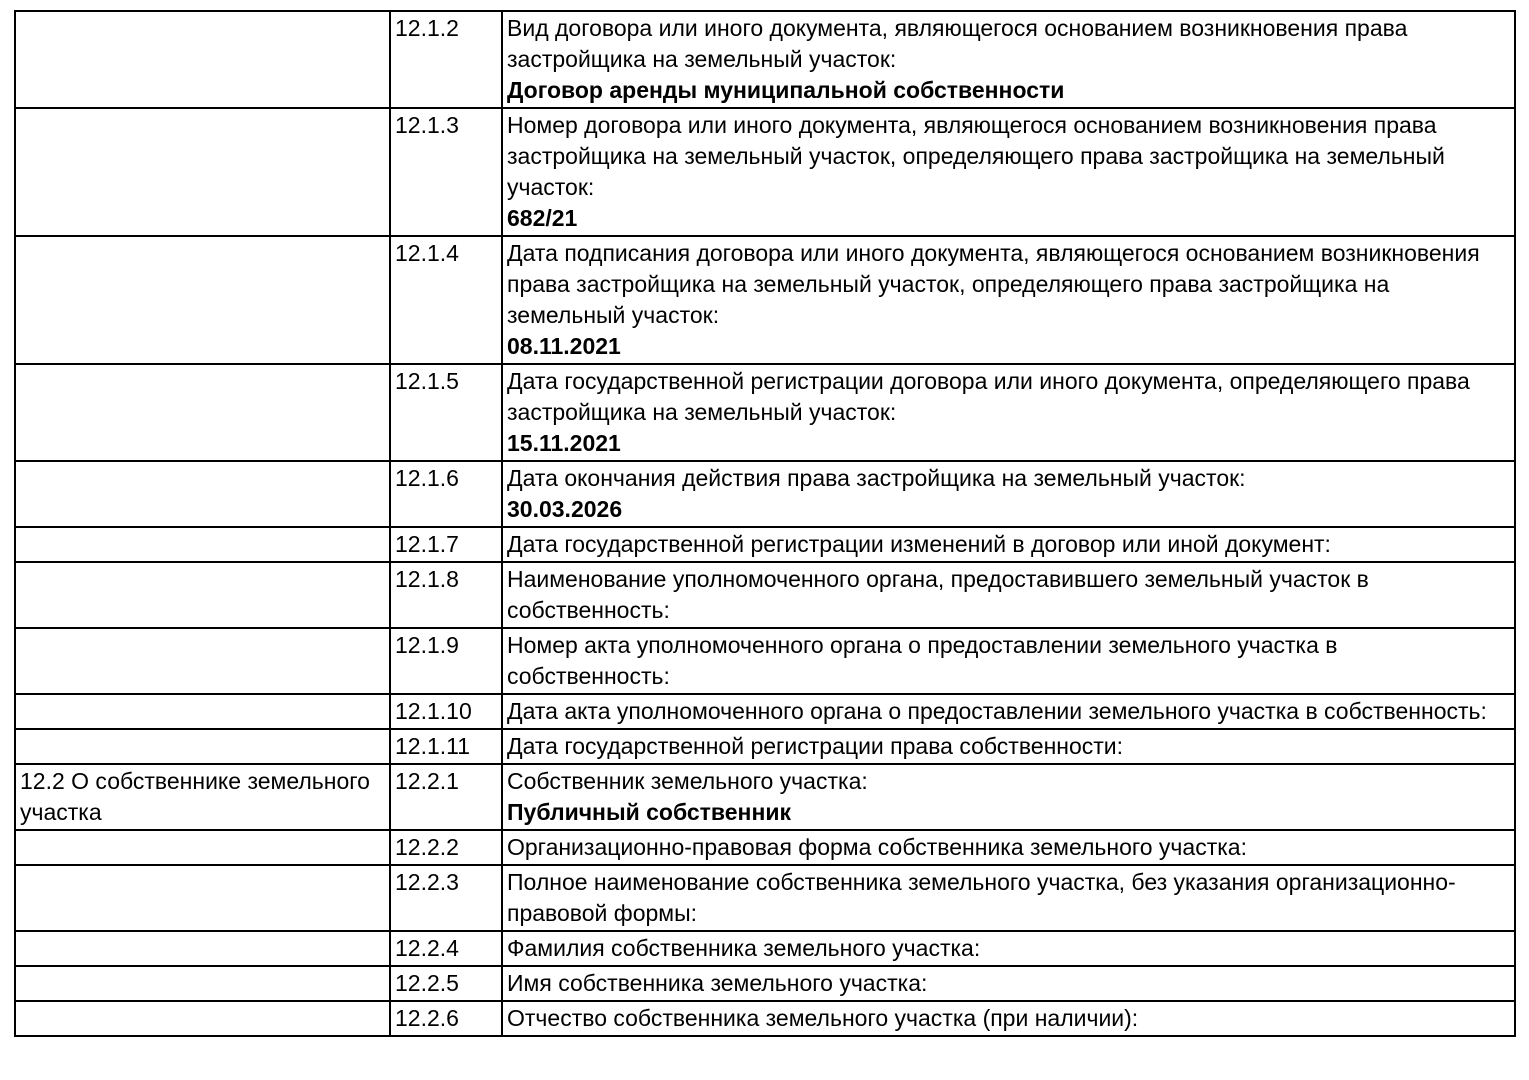  Describe the element at coordinates (427, 28) in the screenshot. I see `item-code: 12.1.2` at that location.